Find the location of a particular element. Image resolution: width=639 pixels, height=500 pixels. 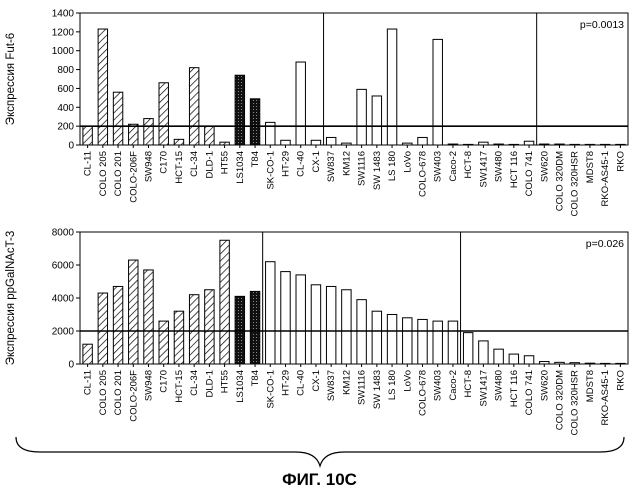

x-tick-label: SW480 is located at coordinates (499, 166).